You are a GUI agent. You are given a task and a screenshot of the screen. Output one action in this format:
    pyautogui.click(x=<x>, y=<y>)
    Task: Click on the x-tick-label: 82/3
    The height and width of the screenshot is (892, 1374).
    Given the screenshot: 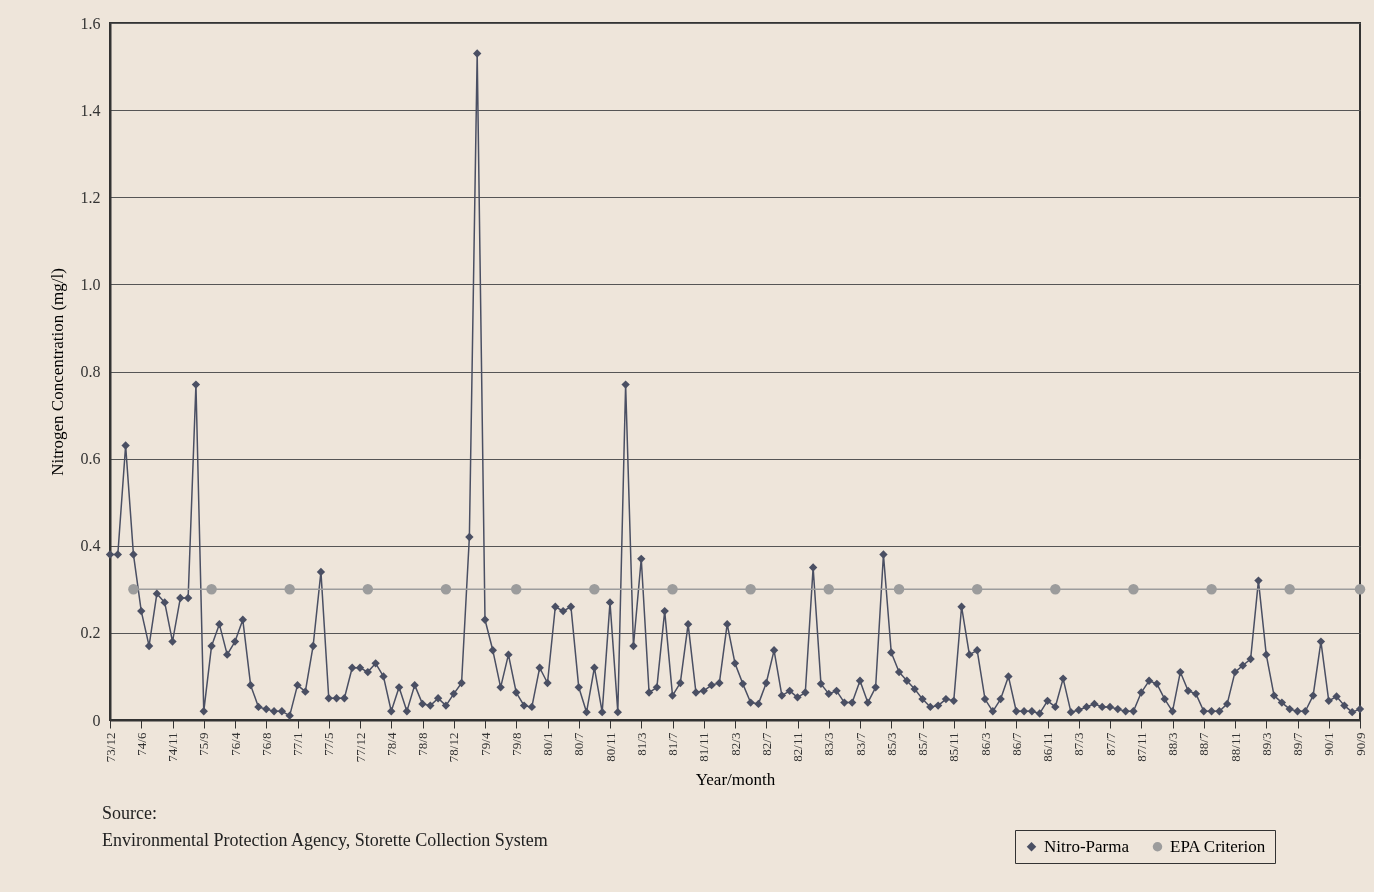 What is the action you would take?
    pyautogui.click(x=735, y=744)
    